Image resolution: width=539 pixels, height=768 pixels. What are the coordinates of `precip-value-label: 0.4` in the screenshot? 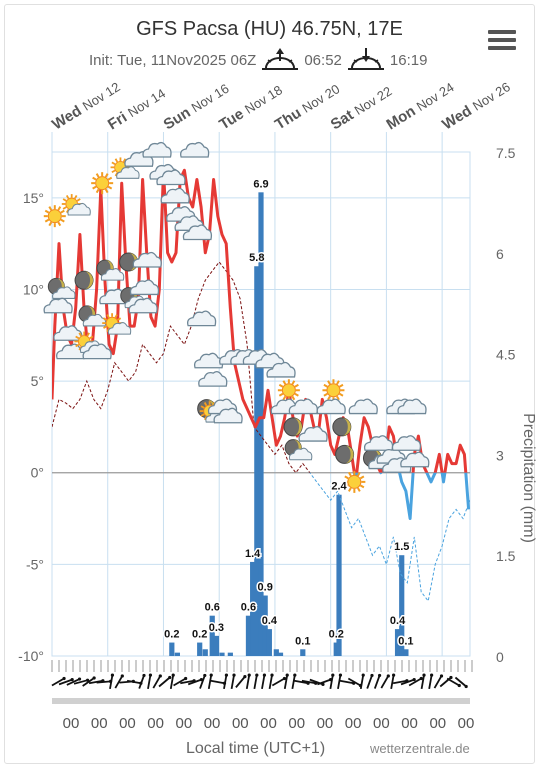 It's located at (270, 621).